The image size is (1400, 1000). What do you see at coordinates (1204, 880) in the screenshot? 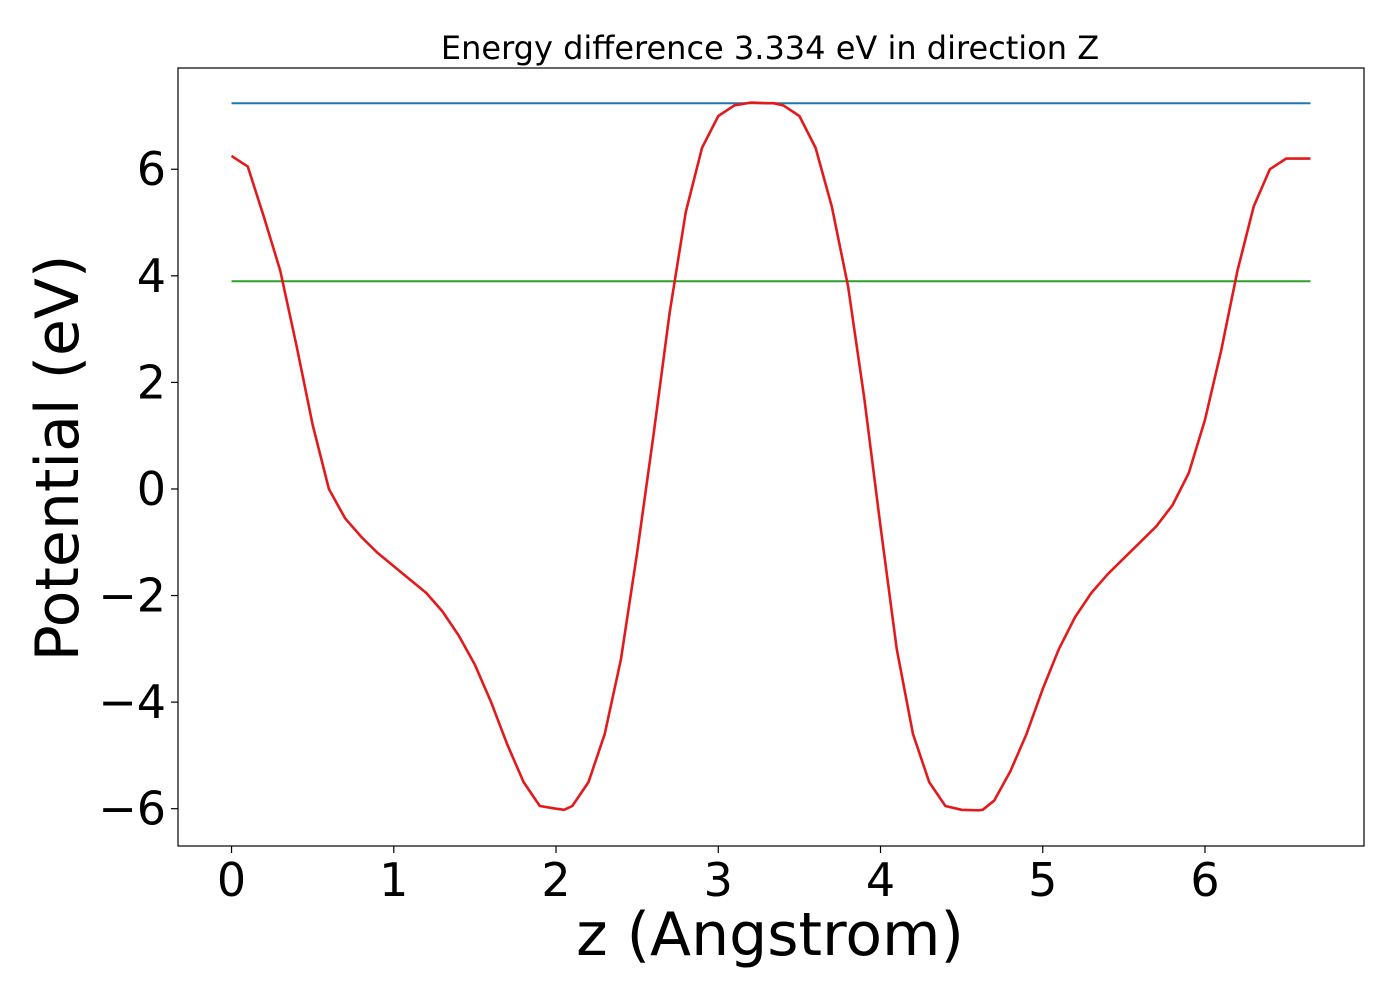
I see `x-tick-label: 6` at bounding box center [1204, 880].